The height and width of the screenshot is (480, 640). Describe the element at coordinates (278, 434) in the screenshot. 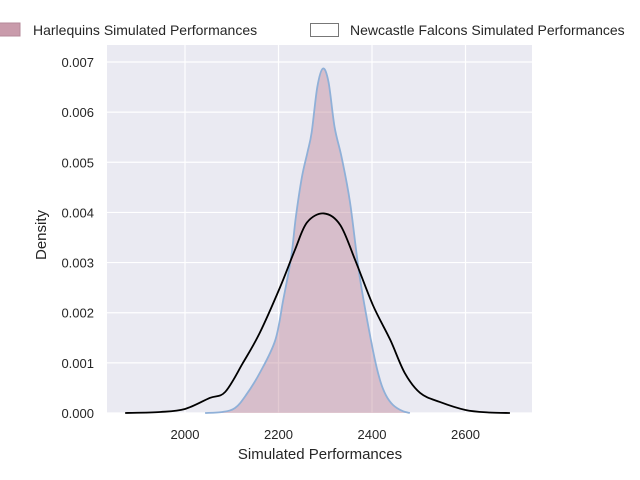

I see `x-tick-label: 2200` at that location.